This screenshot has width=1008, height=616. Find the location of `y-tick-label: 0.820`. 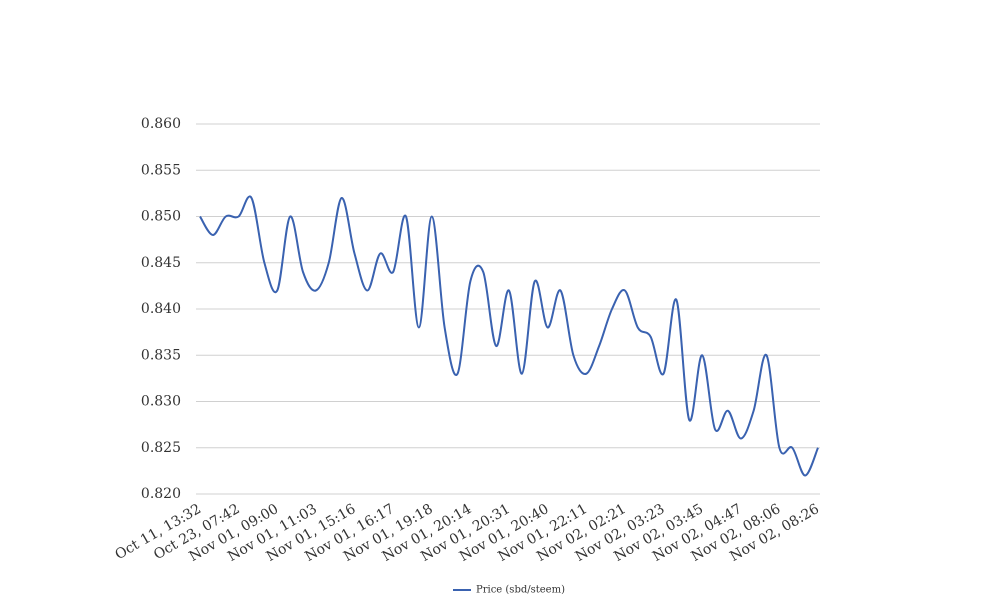

y-tick-label: 0.820 is located at coordinates (161, 494).